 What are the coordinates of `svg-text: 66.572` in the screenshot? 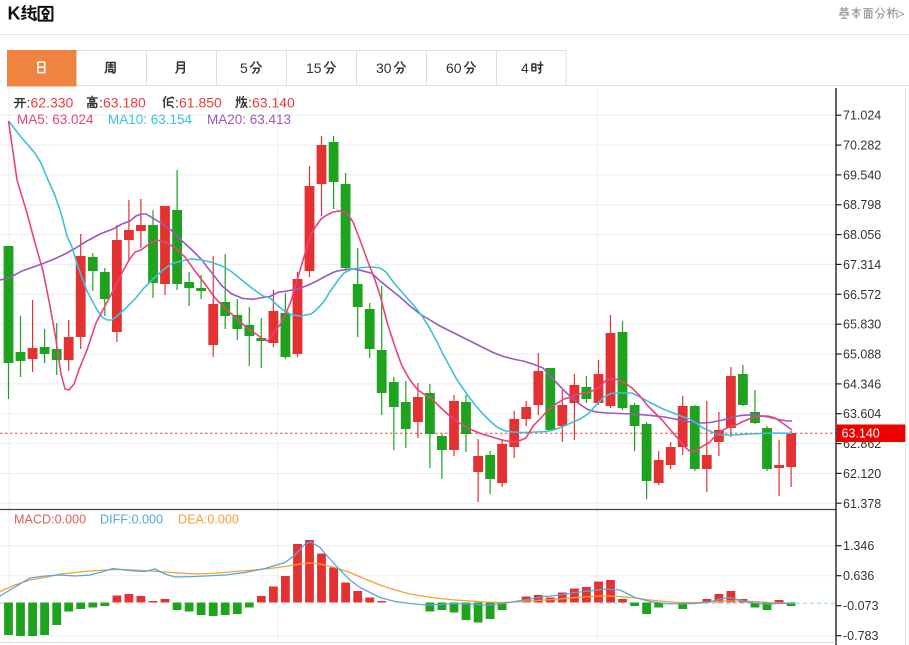 It's located at (862, 295).